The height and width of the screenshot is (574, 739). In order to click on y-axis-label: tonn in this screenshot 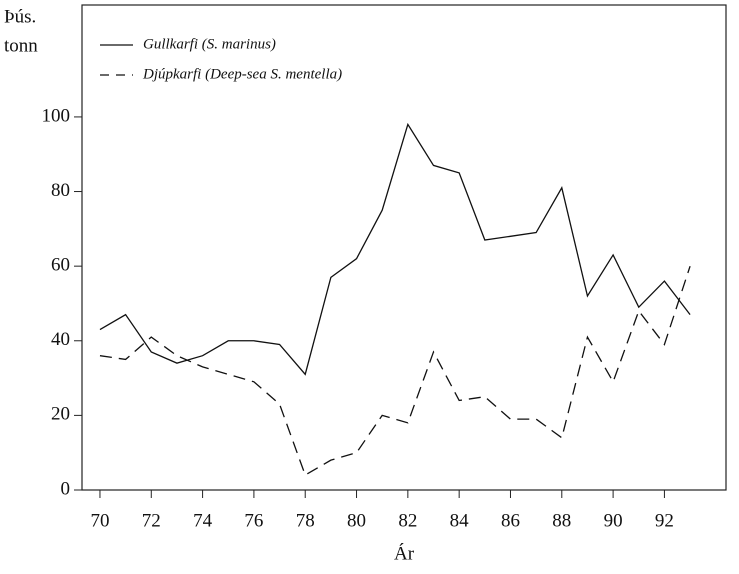, I will do `click(21, 45)`.